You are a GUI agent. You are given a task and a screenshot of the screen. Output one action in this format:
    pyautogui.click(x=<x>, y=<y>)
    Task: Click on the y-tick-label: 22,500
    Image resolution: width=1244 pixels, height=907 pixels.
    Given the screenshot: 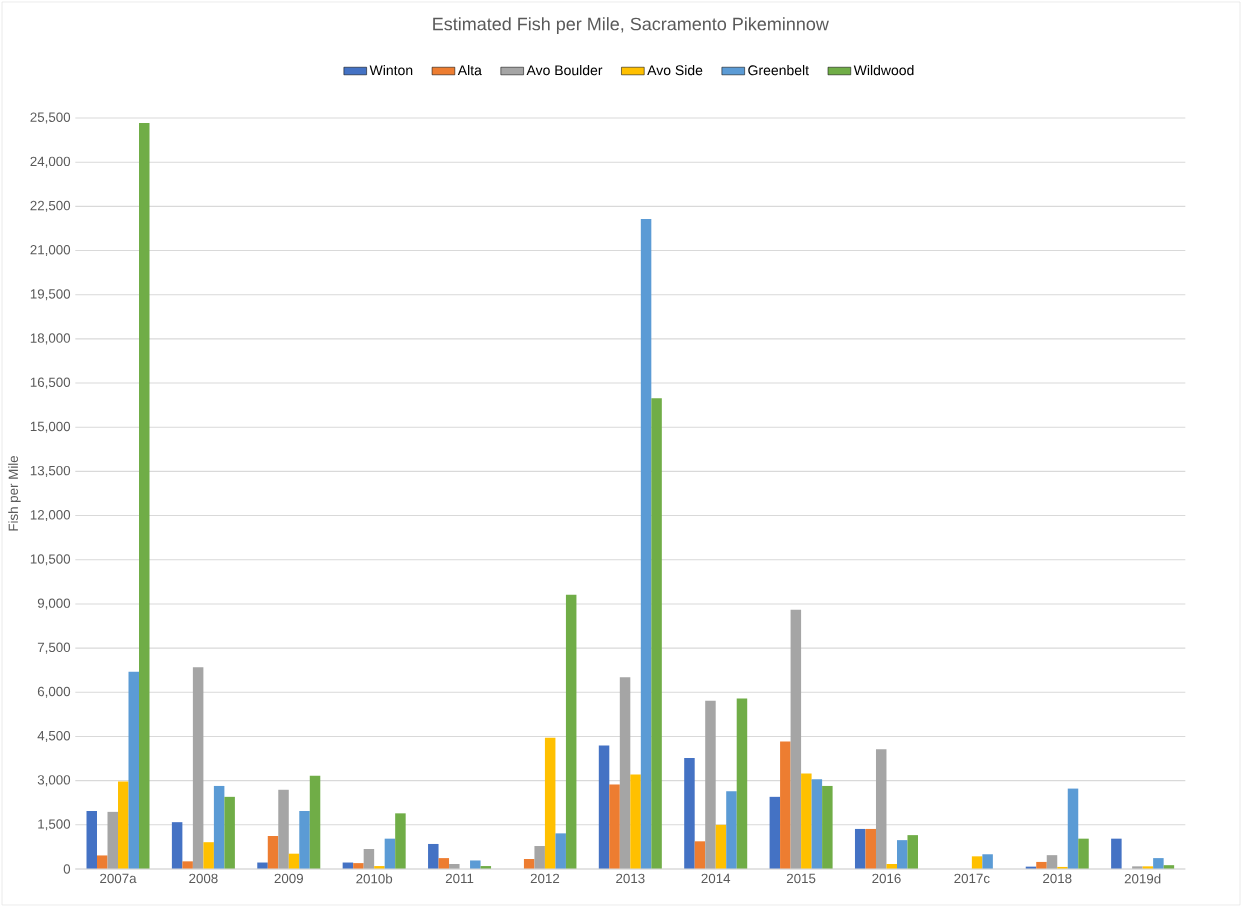 What is the action you would take?
    pyautogui.click(x=50, y=206)
    